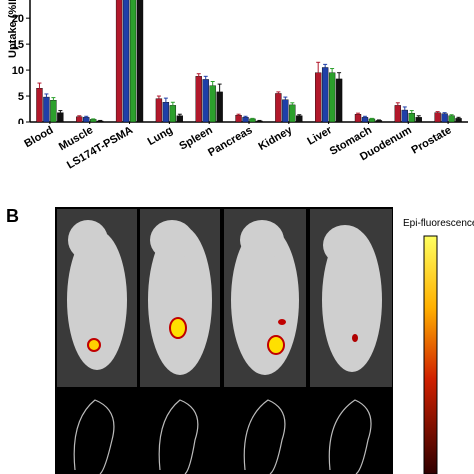 The image size is (474, 474). I want to click on x-tick-label: Pancreas, so click(230, 141).